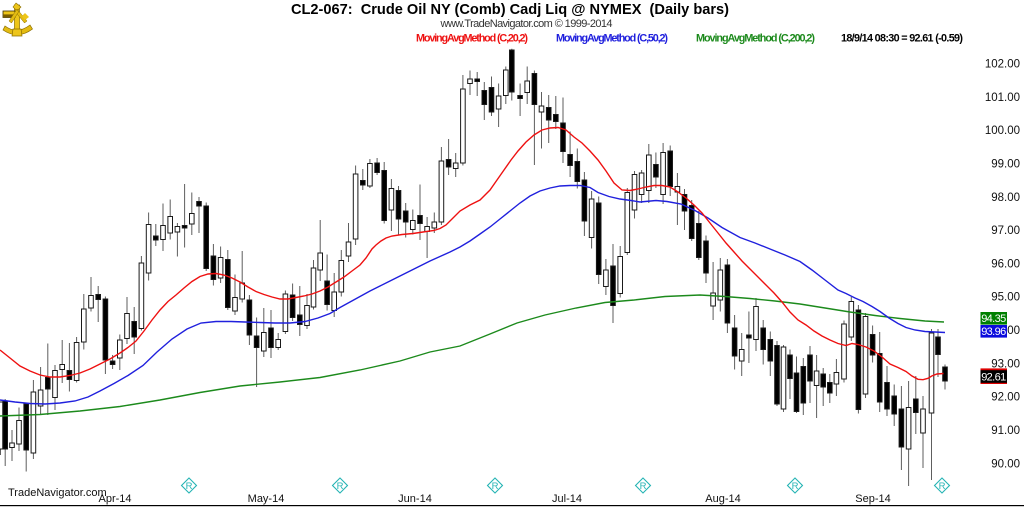 Image resolution: width=1024 pixels, height=512 pixels. Describe the element at coordinates (612, 39) in the screenshot. I see `svg-text: MovingAvgMethod (C,50,2)` at that location.